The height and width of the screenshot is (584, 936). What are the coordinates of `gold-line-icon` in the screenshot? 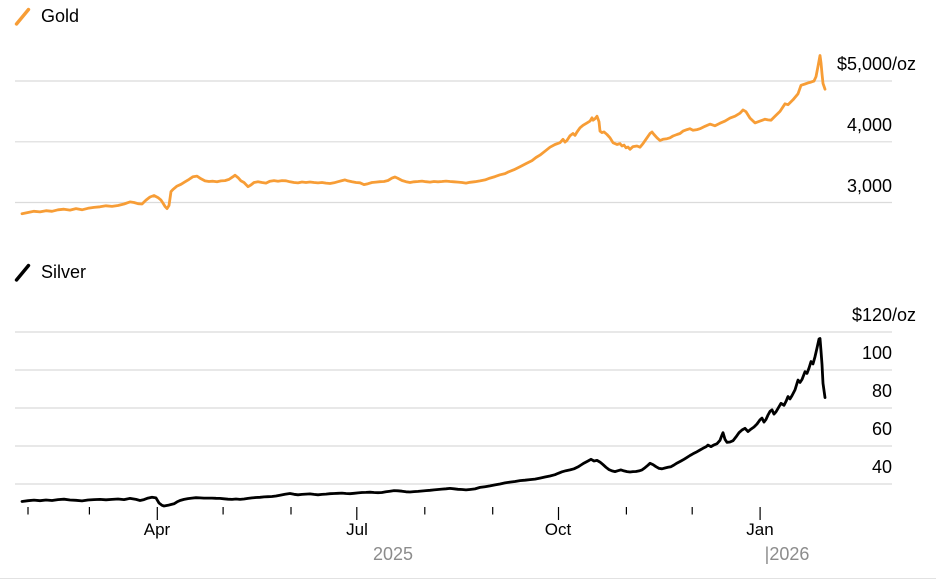 It's located at (22, 16).